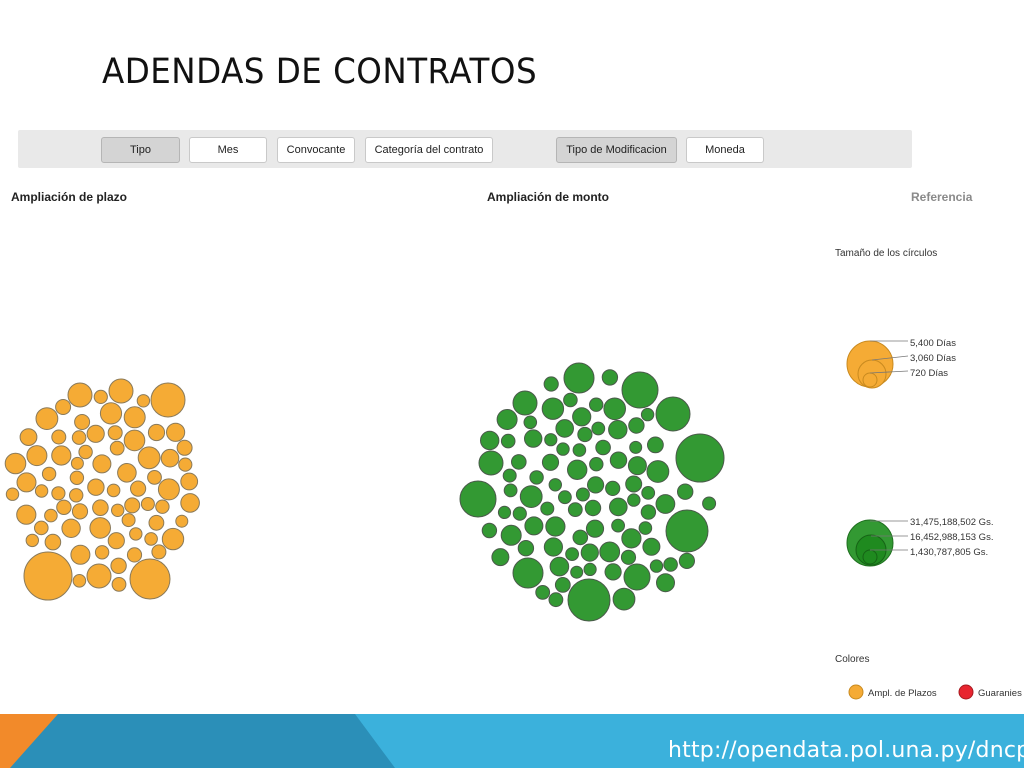 The image size is (1024, 768). I want to click on legend-amount-1: 31,475,188,502 Gs., so click(951, 522).